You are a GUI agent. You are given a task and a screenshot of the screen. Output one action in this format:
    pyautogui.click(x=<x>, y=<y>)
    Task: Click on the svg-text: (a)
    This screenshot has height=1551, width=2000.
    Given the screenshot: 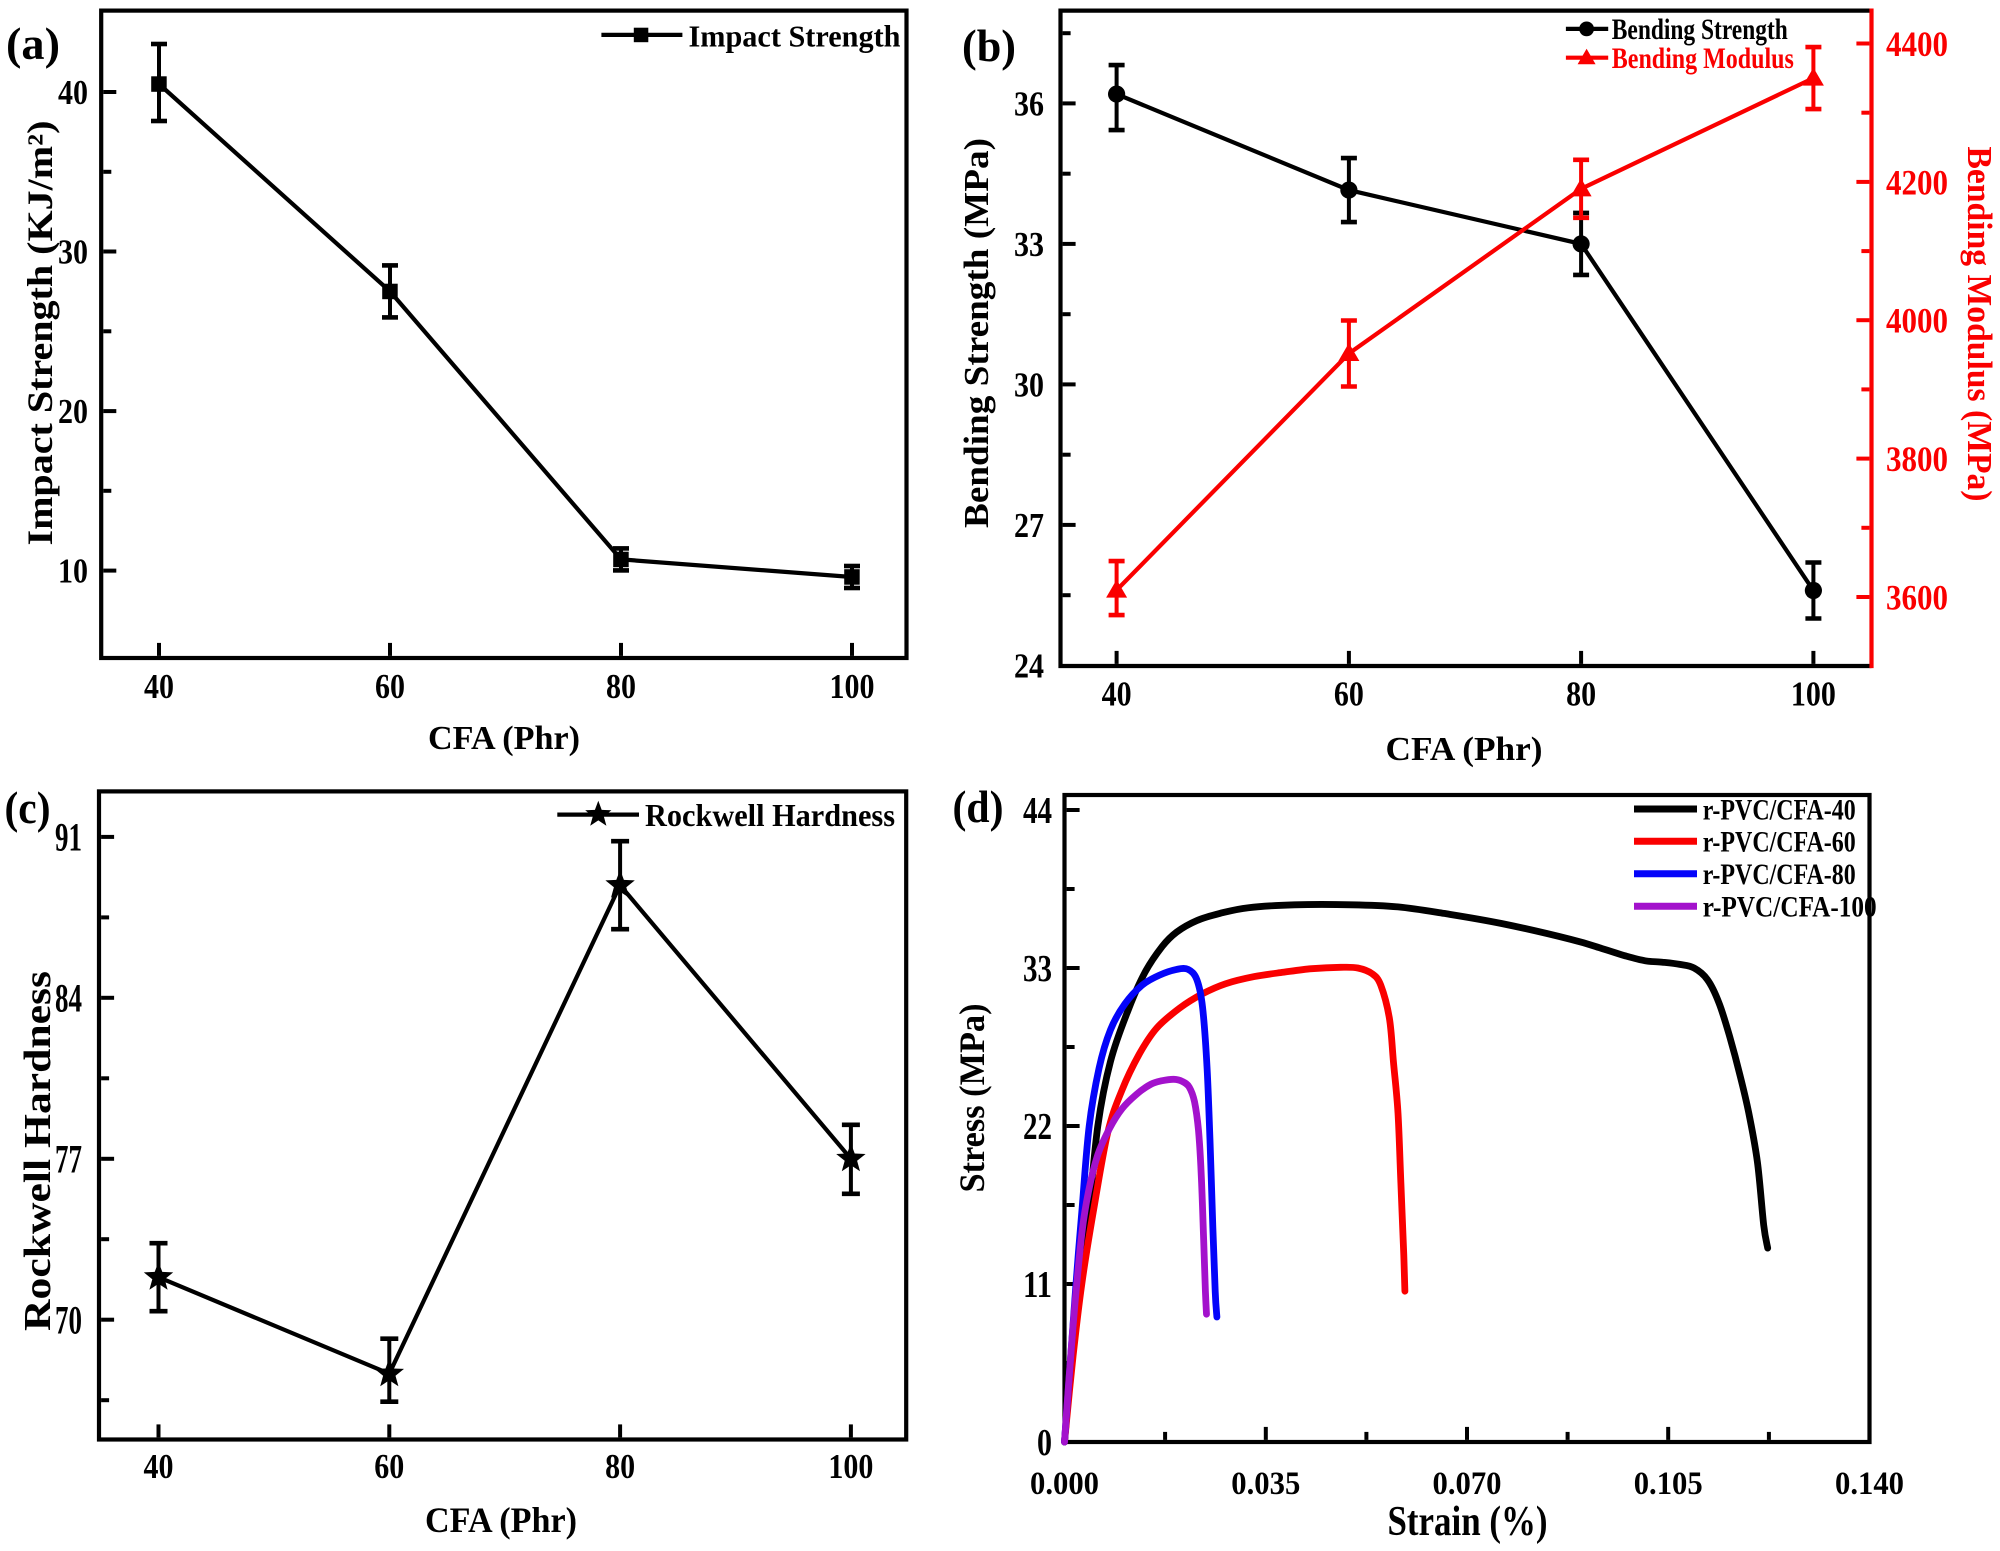 What is the action you would take?
    pyautogui.click(x=33, y=43)
    